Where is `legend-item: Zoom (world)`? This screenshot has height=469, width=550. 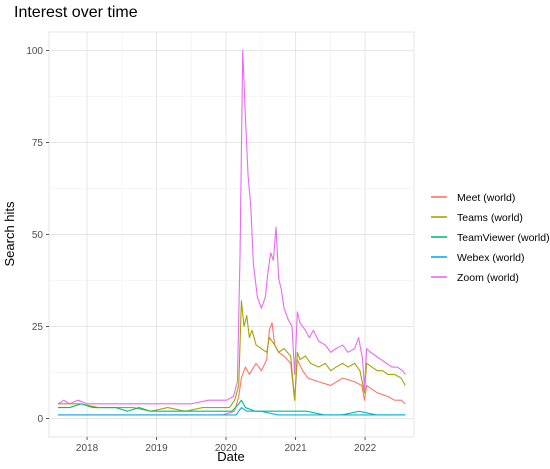
legend-item: Zoom (world) is located at coordinates (475, 278).